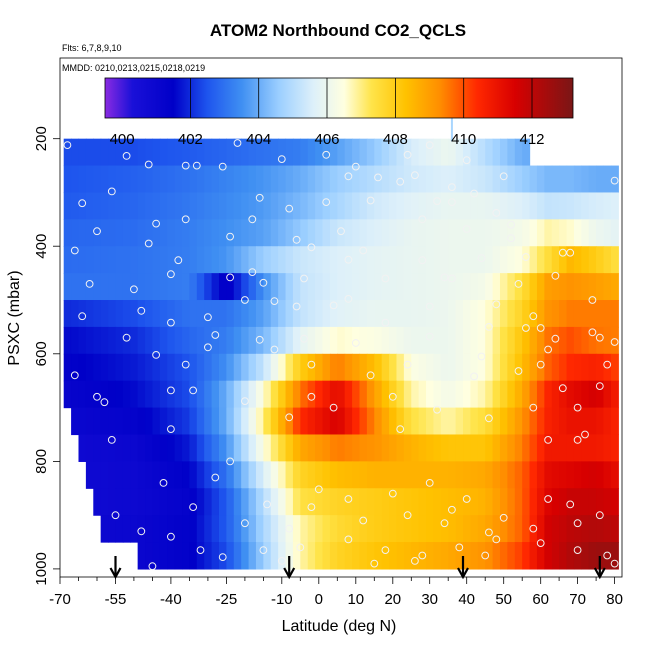 The width and height of the screenshot is (650, 650). I want to click on x-axis: -70 -55 -40 -25 -10 0 10 20 30 40 50 60 70 80, so click(336, 592).